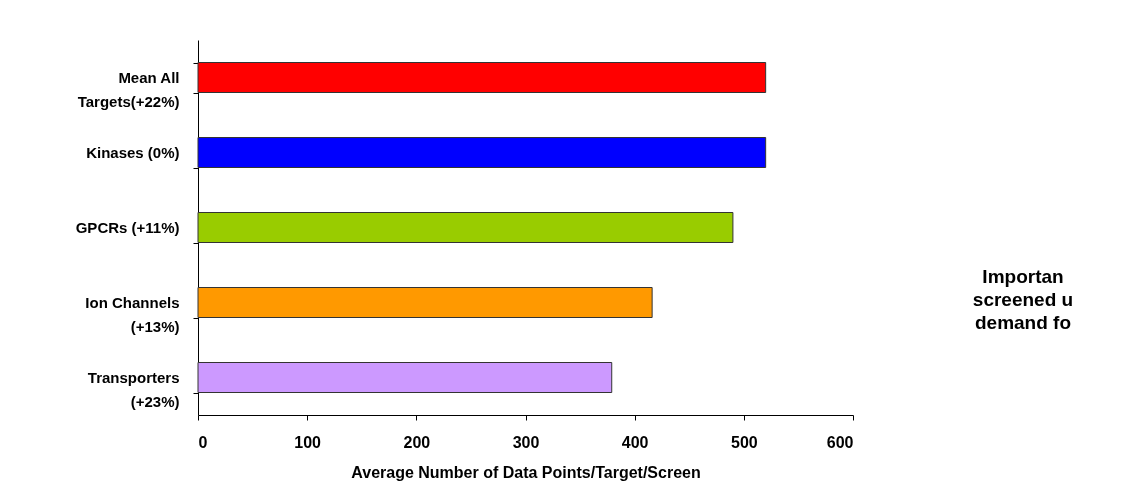 The image size is (1125, 503). Describe the element at coordinates (133, 389) in the screenshot. I see `y-tick-label: Transporters (+23%)` at that location.